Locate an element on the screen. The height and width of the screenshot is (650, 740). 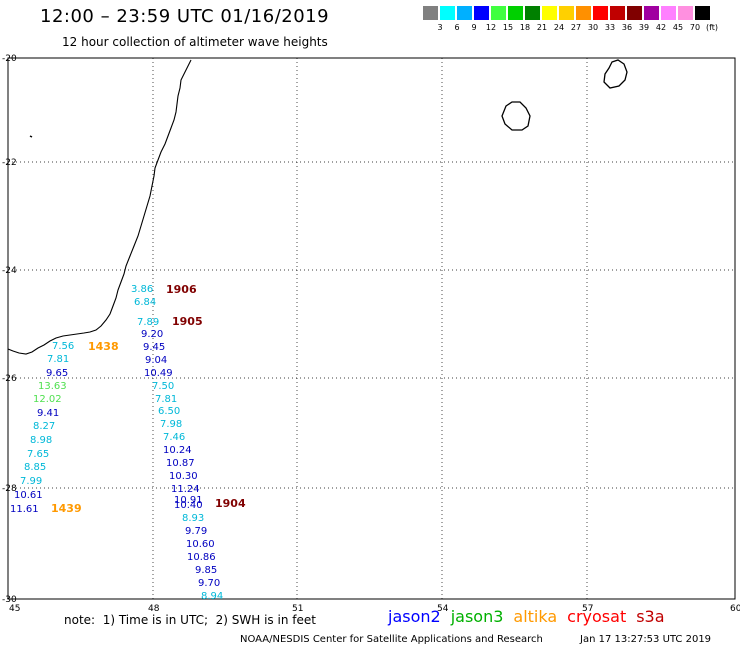
scale-tick-label: 39 is located at coordinates (644, 27).